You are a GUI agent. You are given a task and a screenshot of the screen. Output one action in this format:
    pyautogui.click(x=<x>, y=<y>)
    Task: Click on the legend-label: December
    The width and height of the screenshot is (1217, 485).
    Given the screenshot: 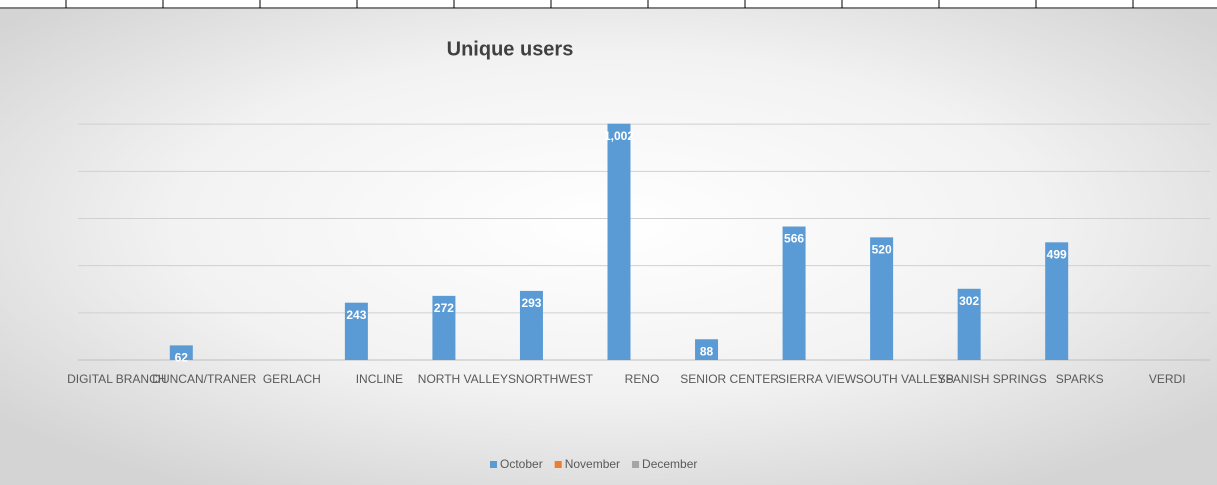 What is the action you would take?
    pyautogui.click(x=669, y=464)
    